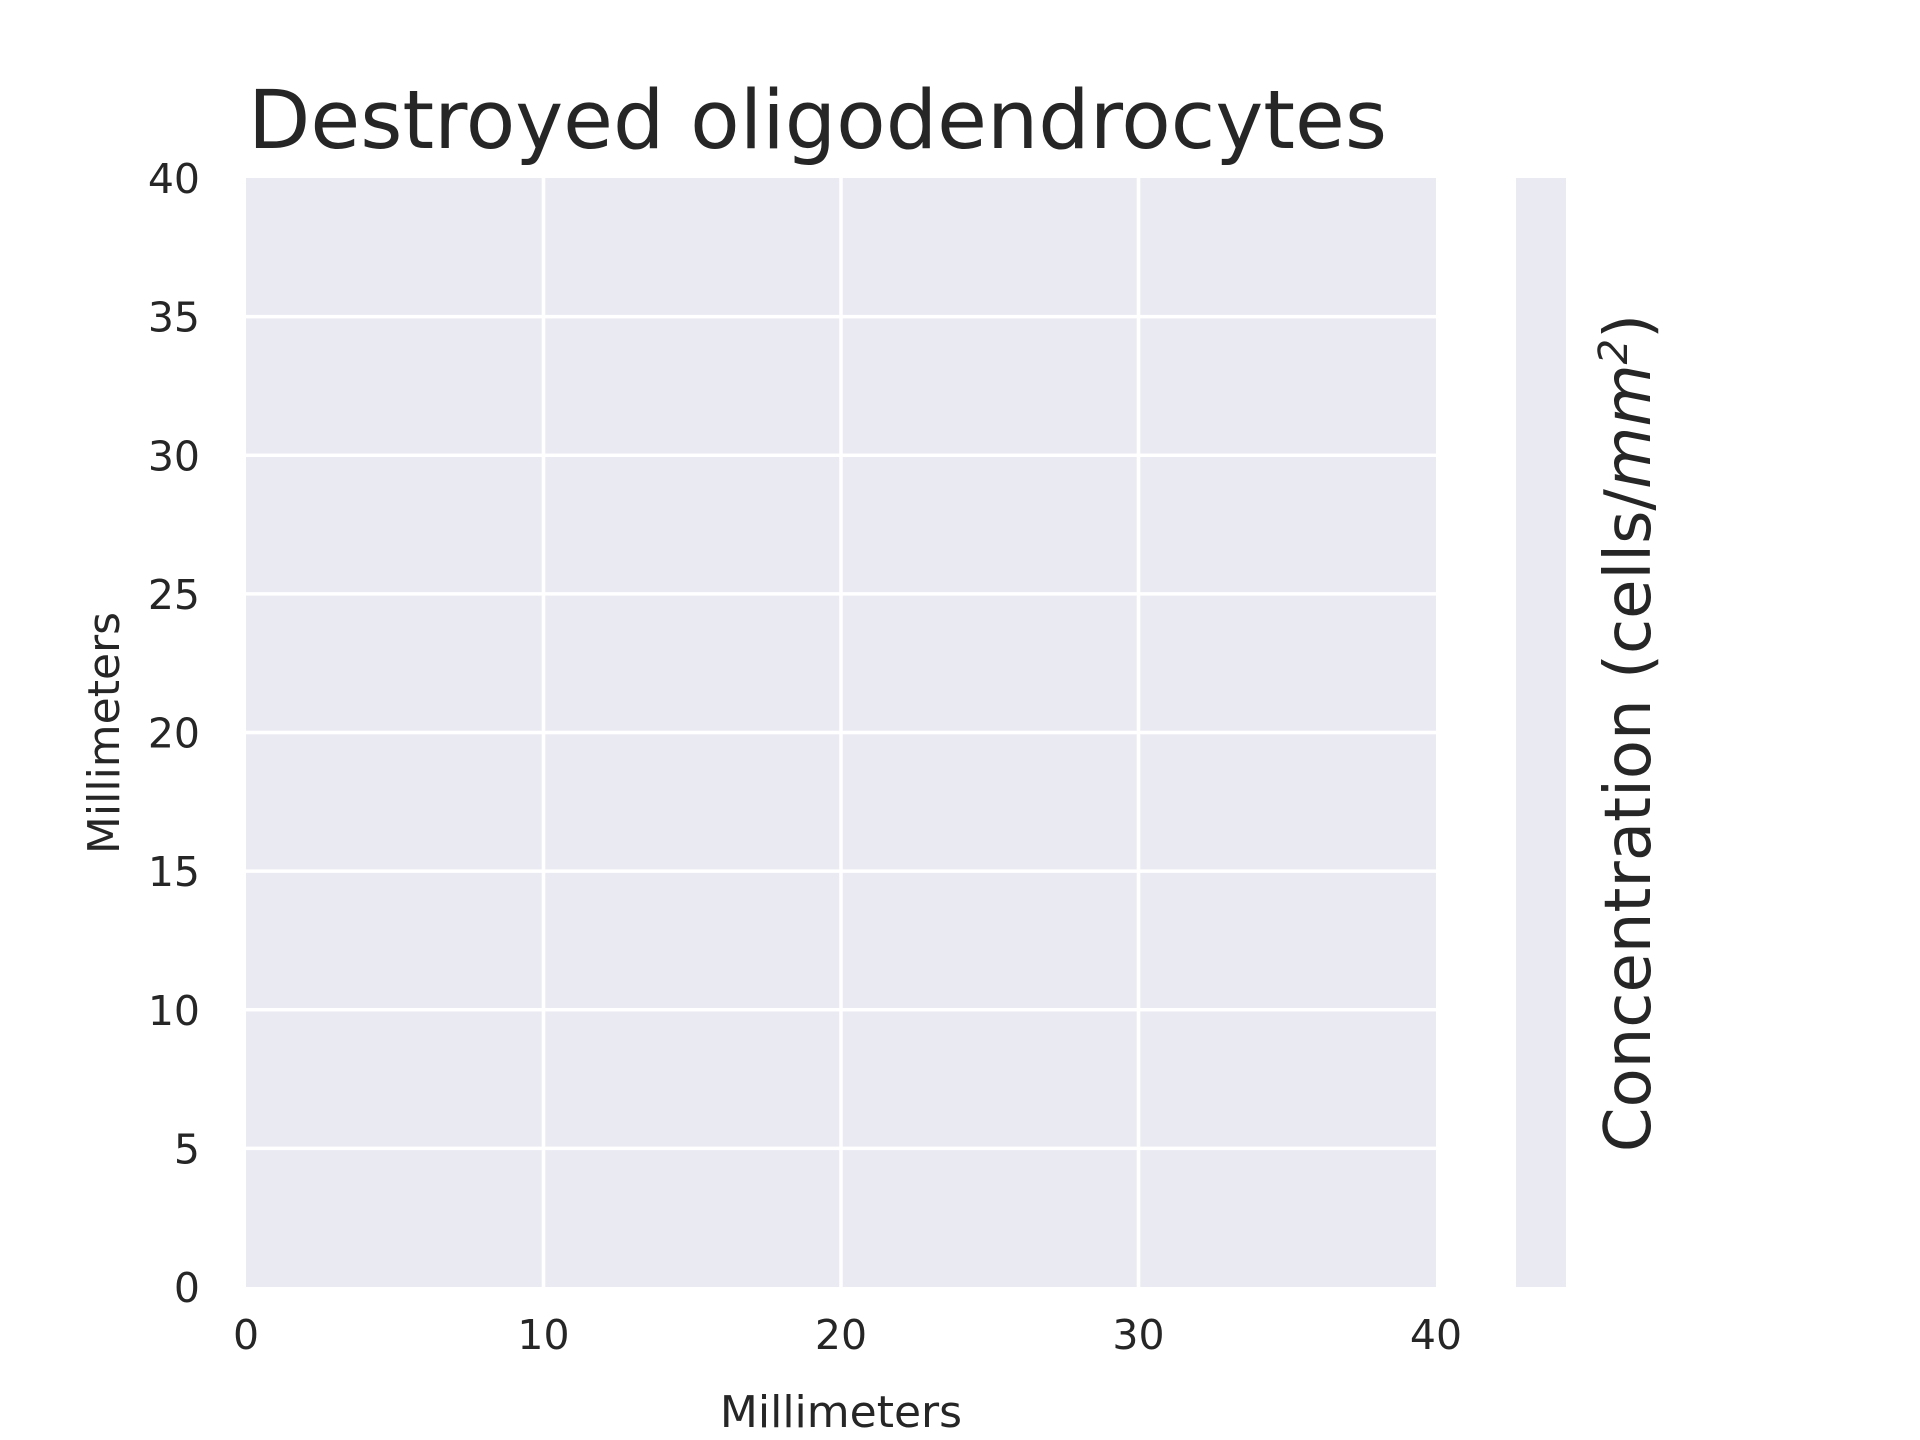  What do you see at coordinates (187, 1288) in the screenshot?
I see `y-tick-label: 0` at bounding box center [187, 1288].